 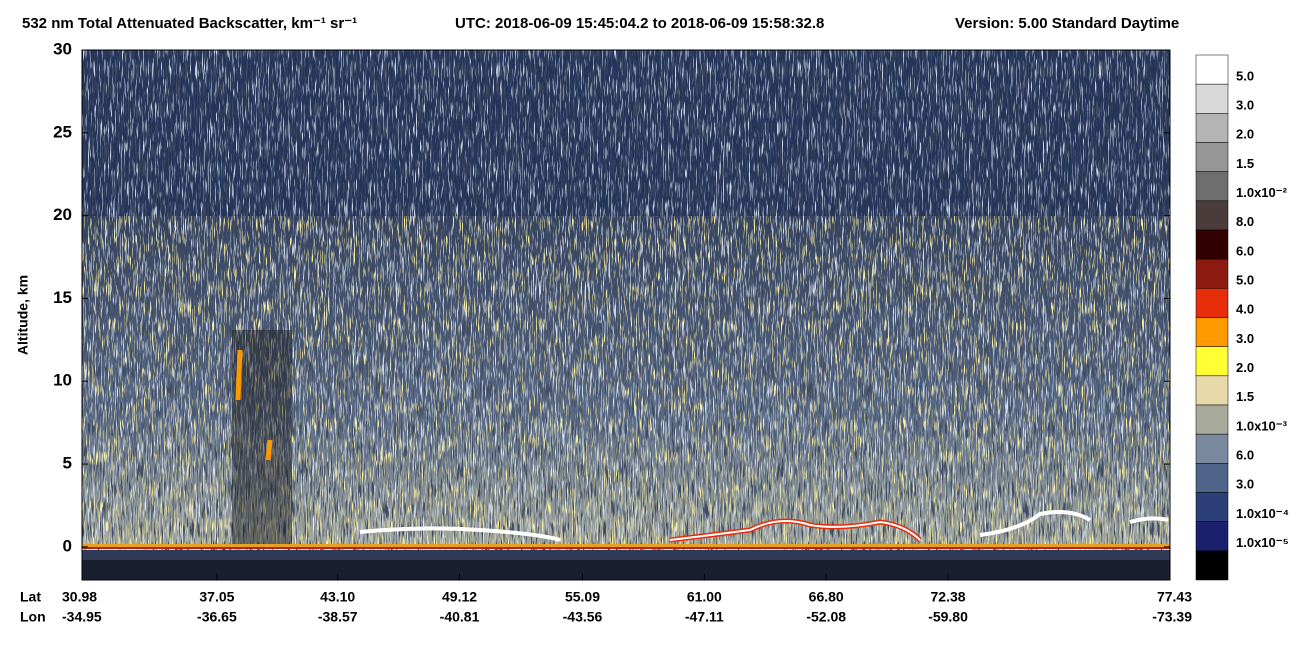 I want to click on lon-tick-label: -47.11, so click(x=704, y=617).